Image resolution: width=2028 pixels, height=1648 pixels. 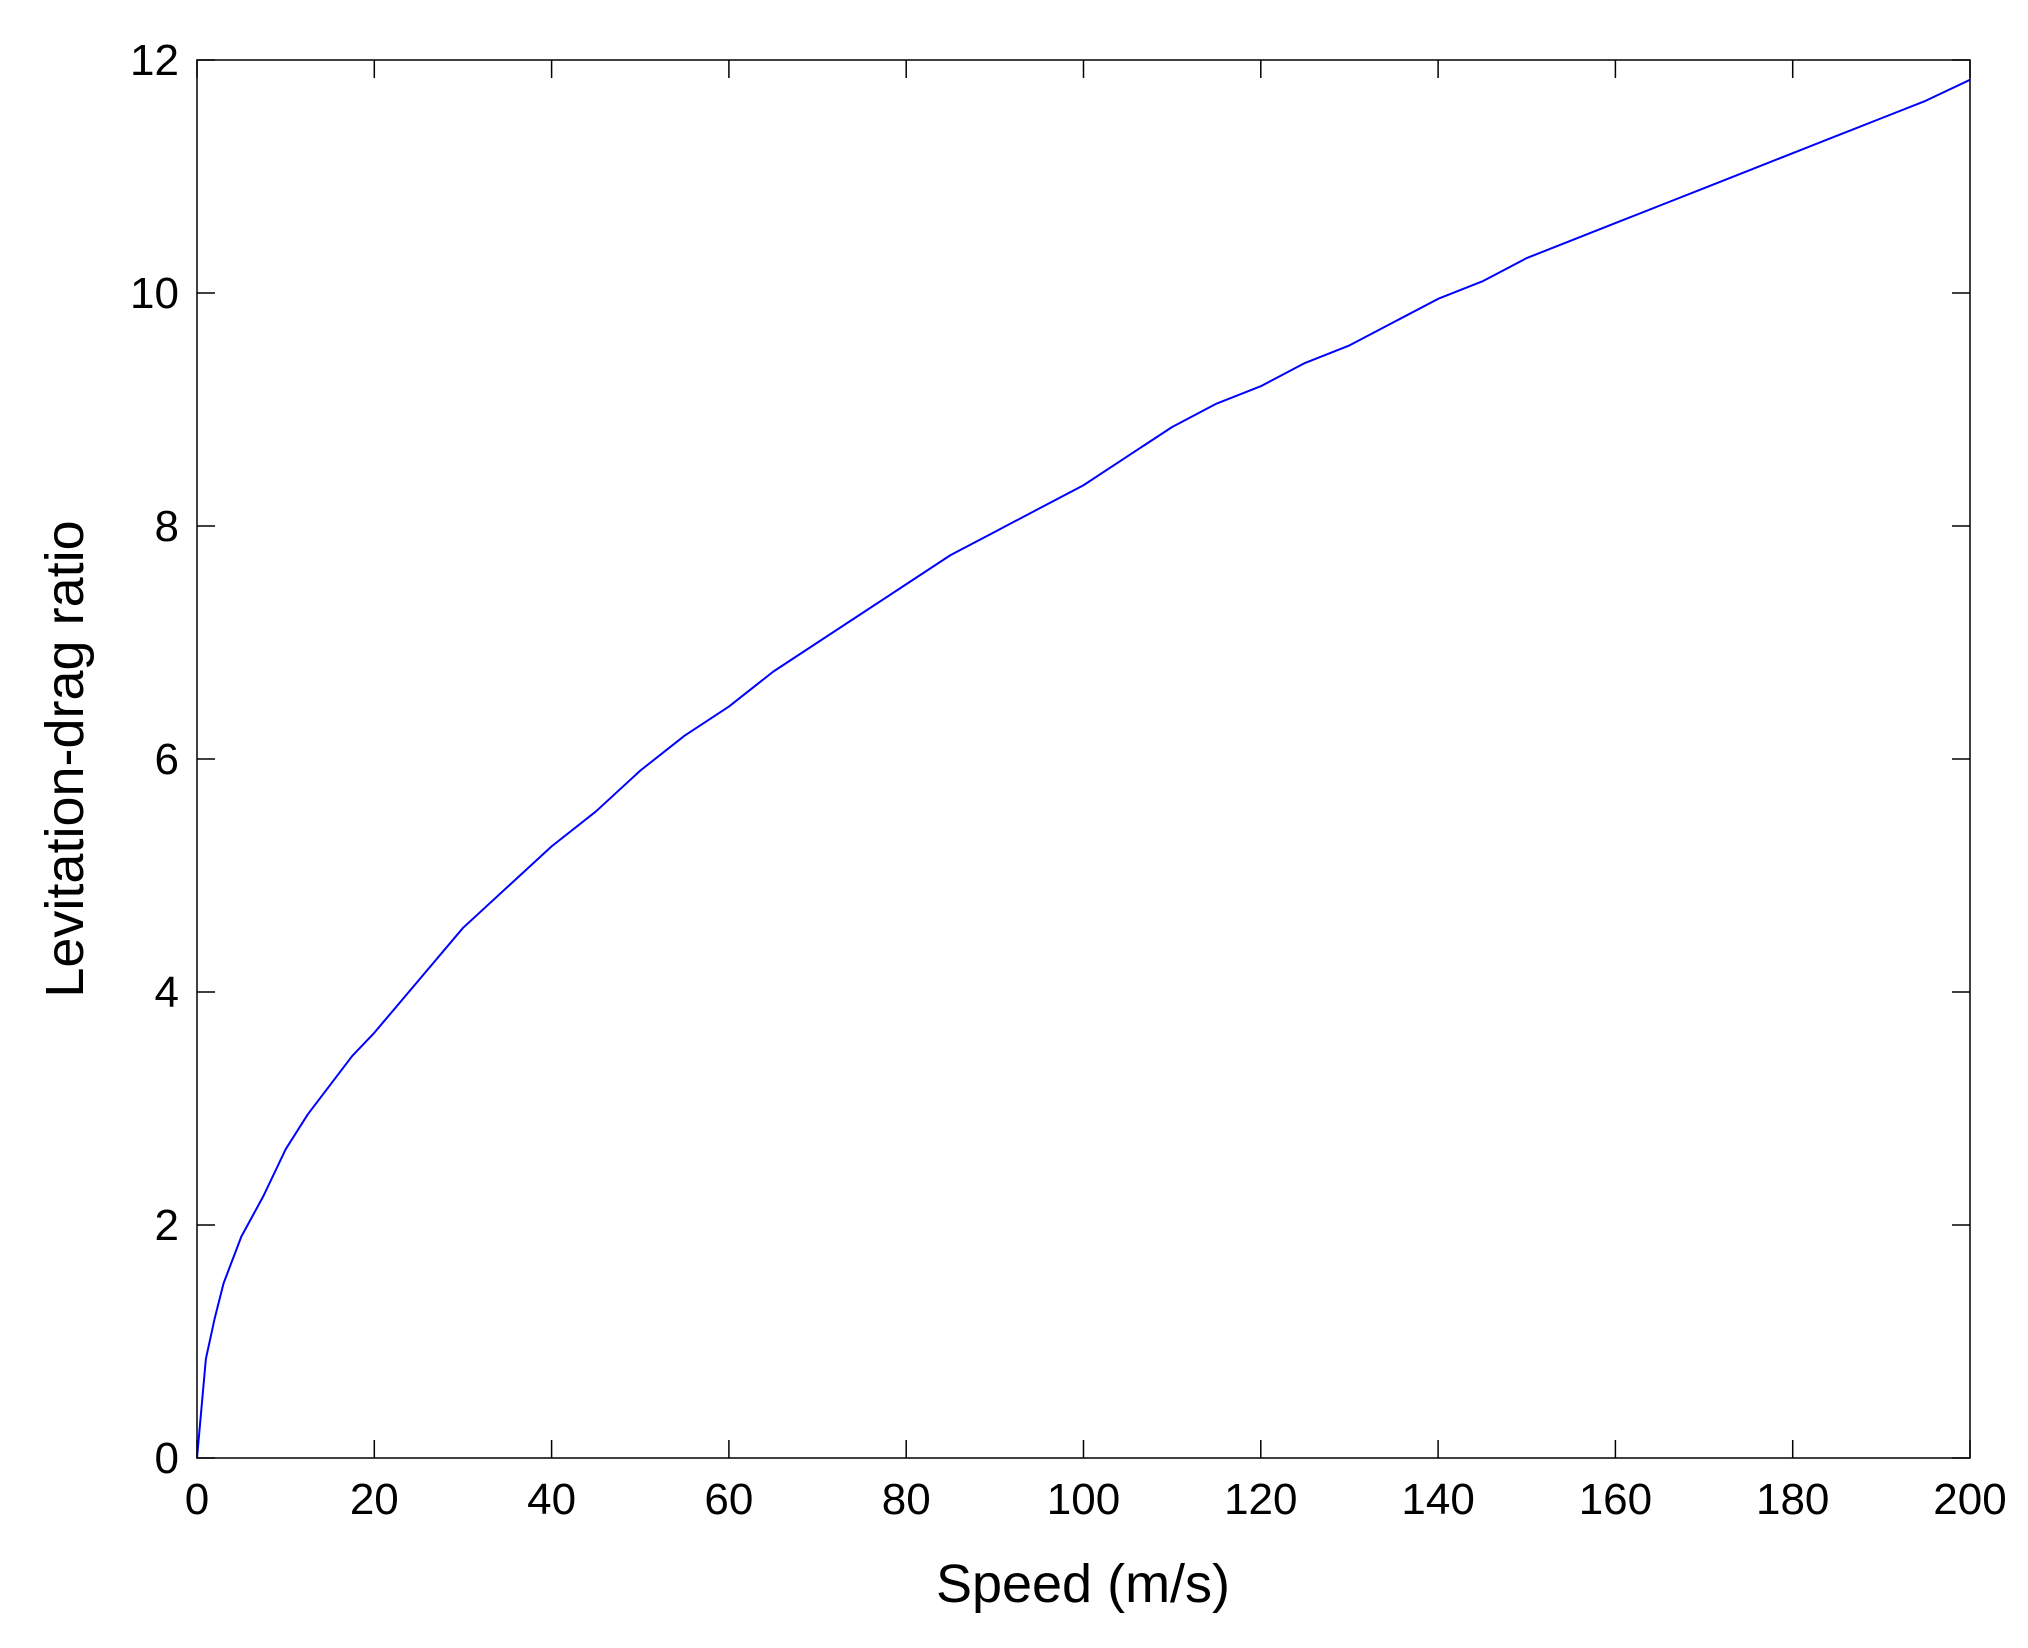 I want to click on y-tick-label: 12, so click(x=154, y=60).